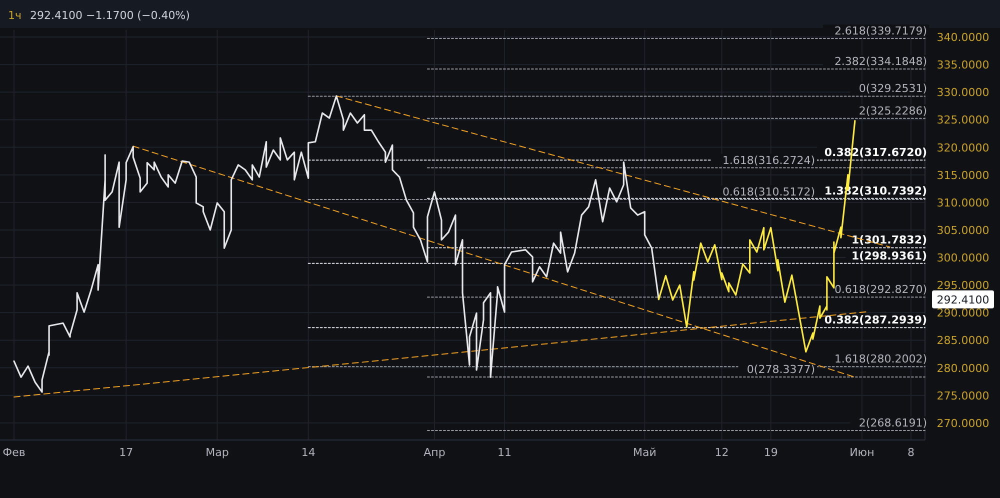 The image size is (1000, 498). What do you see at coordinates (644, 452) in the screenshot?
I see `x-tick-label: Май` at bounding box center [644, 452].